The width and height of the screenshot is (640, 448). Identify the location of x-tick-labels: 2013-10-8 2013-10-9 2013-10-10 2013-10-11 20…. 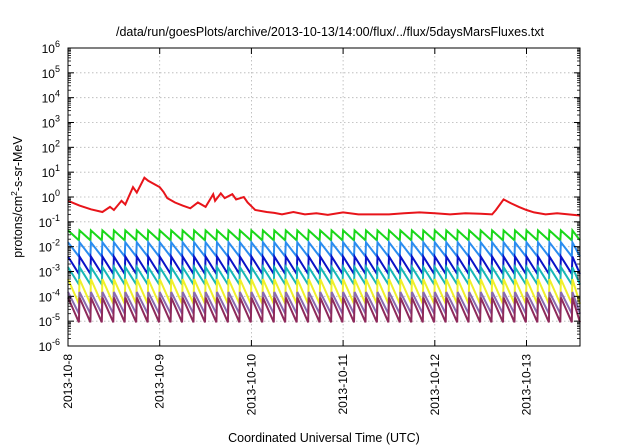
(297, 385).